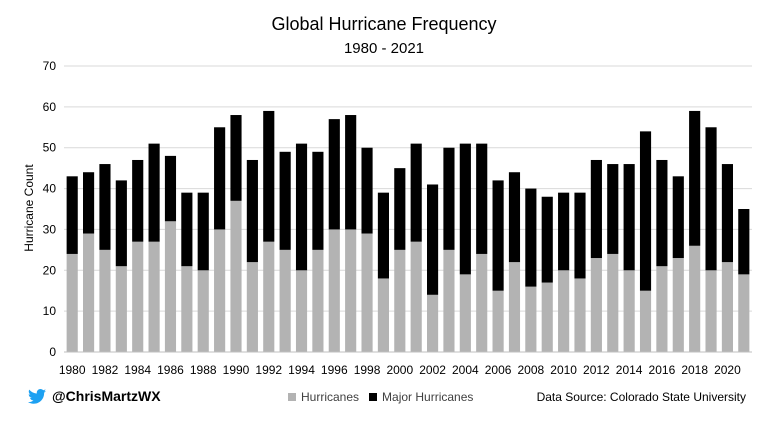 This screenshot has width=768, height=421. Describe the element at coordinates (292, 397) in the screenshot. I see `legend-swatch-hurricanes` at that location.